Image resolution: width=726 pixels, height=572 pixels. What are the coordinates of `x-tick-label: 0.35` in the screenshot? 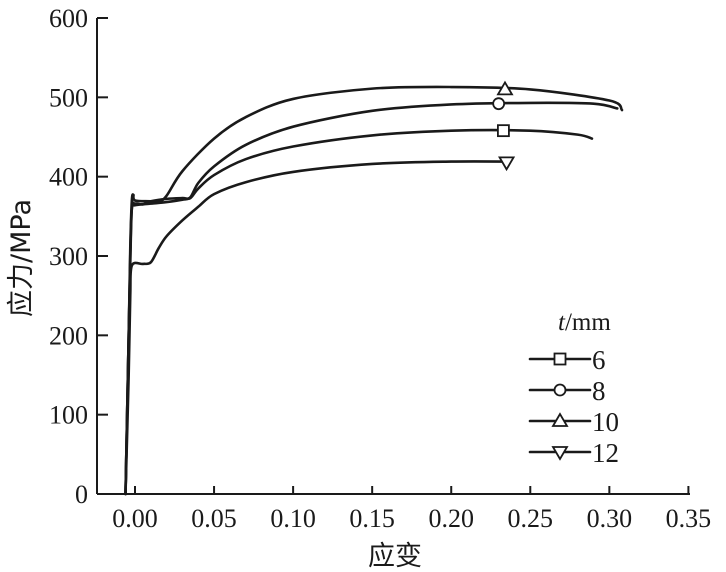 It's located at (689, 518).